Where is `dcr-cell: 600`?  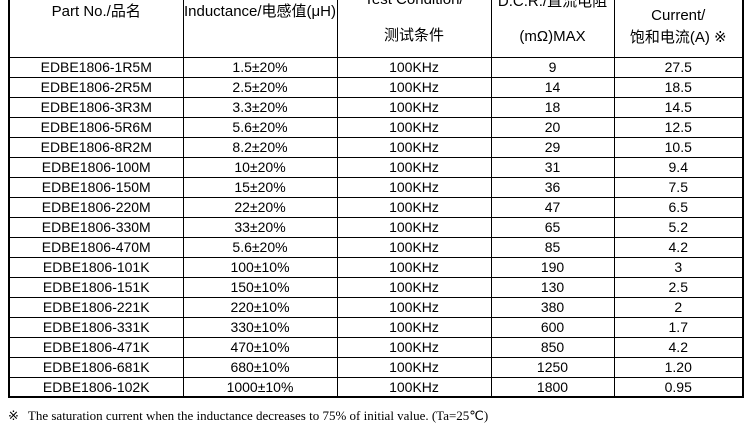 dcr-cell: 600 is located at coordinates (552, 327).